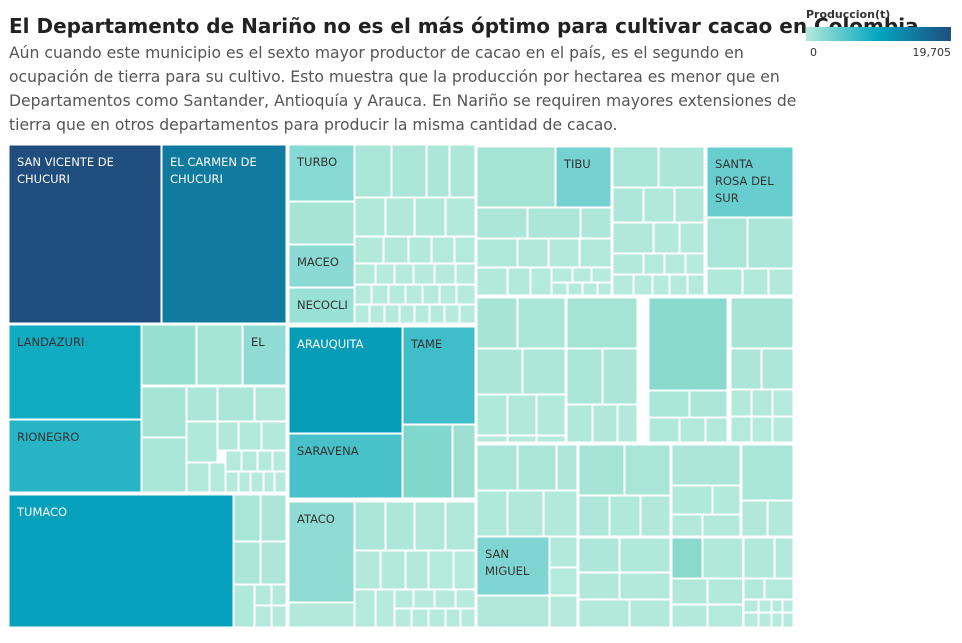  I want to click on treemap-tile-necocli: NECOCLI, so click(321, 305).